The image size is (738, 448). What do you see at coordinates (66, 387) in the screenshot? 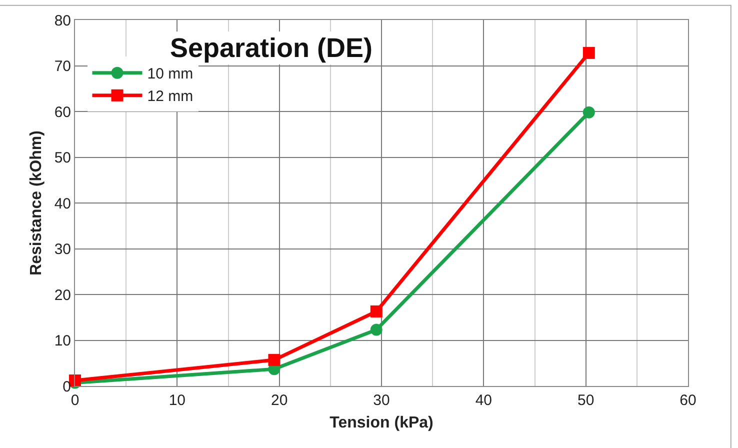
I see `y-tick-label: 0` at bounding box center [66, 387].